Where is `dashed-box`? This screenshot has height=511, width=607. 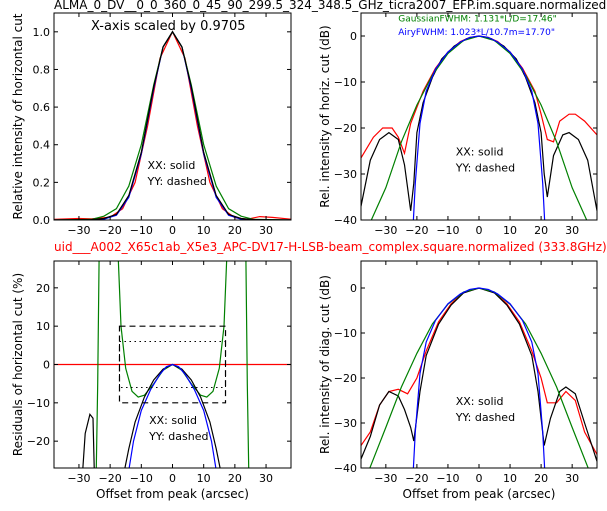 dashed-box is located at coordinates (172, 364).